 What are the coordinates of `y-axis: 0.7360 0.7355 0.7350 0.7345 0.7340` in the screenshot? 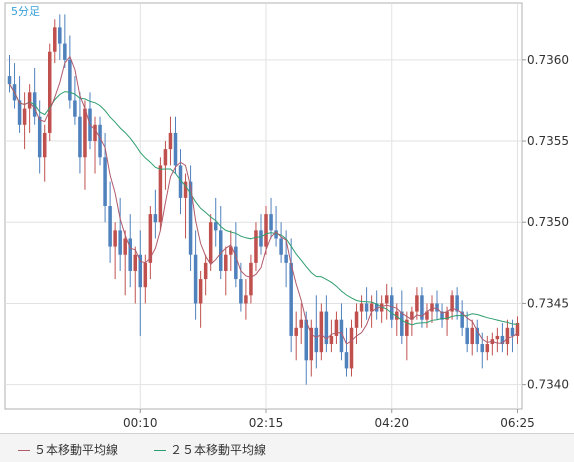 It's located at (545, 222).